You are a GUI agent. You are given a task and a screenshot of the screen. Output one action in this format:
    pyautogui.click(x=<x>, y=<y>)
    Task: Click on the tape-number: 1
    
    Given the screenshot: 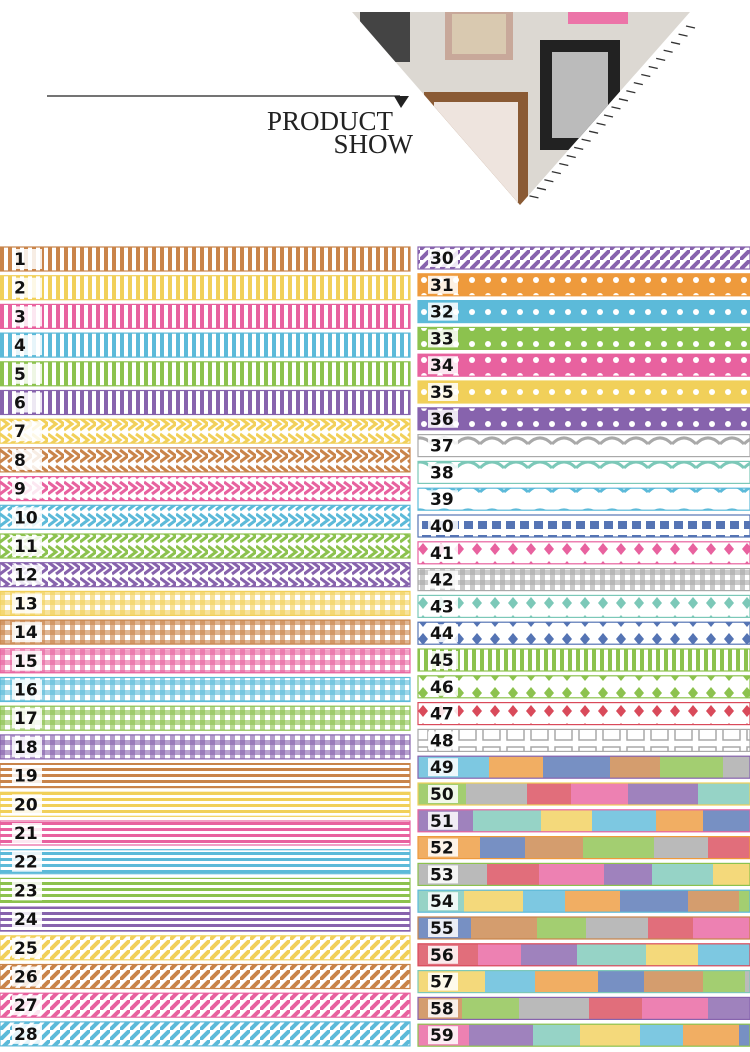 What is the action you would take?
    pyautogui.click(x=20, y=260)
    